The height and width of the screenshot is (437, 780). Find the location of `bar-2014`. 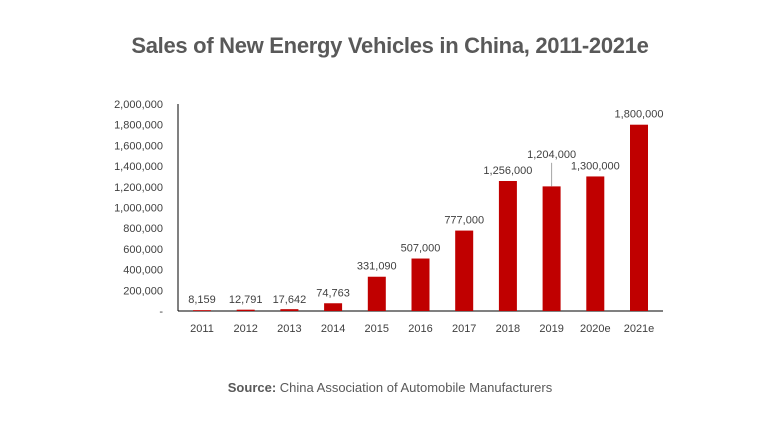

bar-2014 is located at coordinates (333, 307).